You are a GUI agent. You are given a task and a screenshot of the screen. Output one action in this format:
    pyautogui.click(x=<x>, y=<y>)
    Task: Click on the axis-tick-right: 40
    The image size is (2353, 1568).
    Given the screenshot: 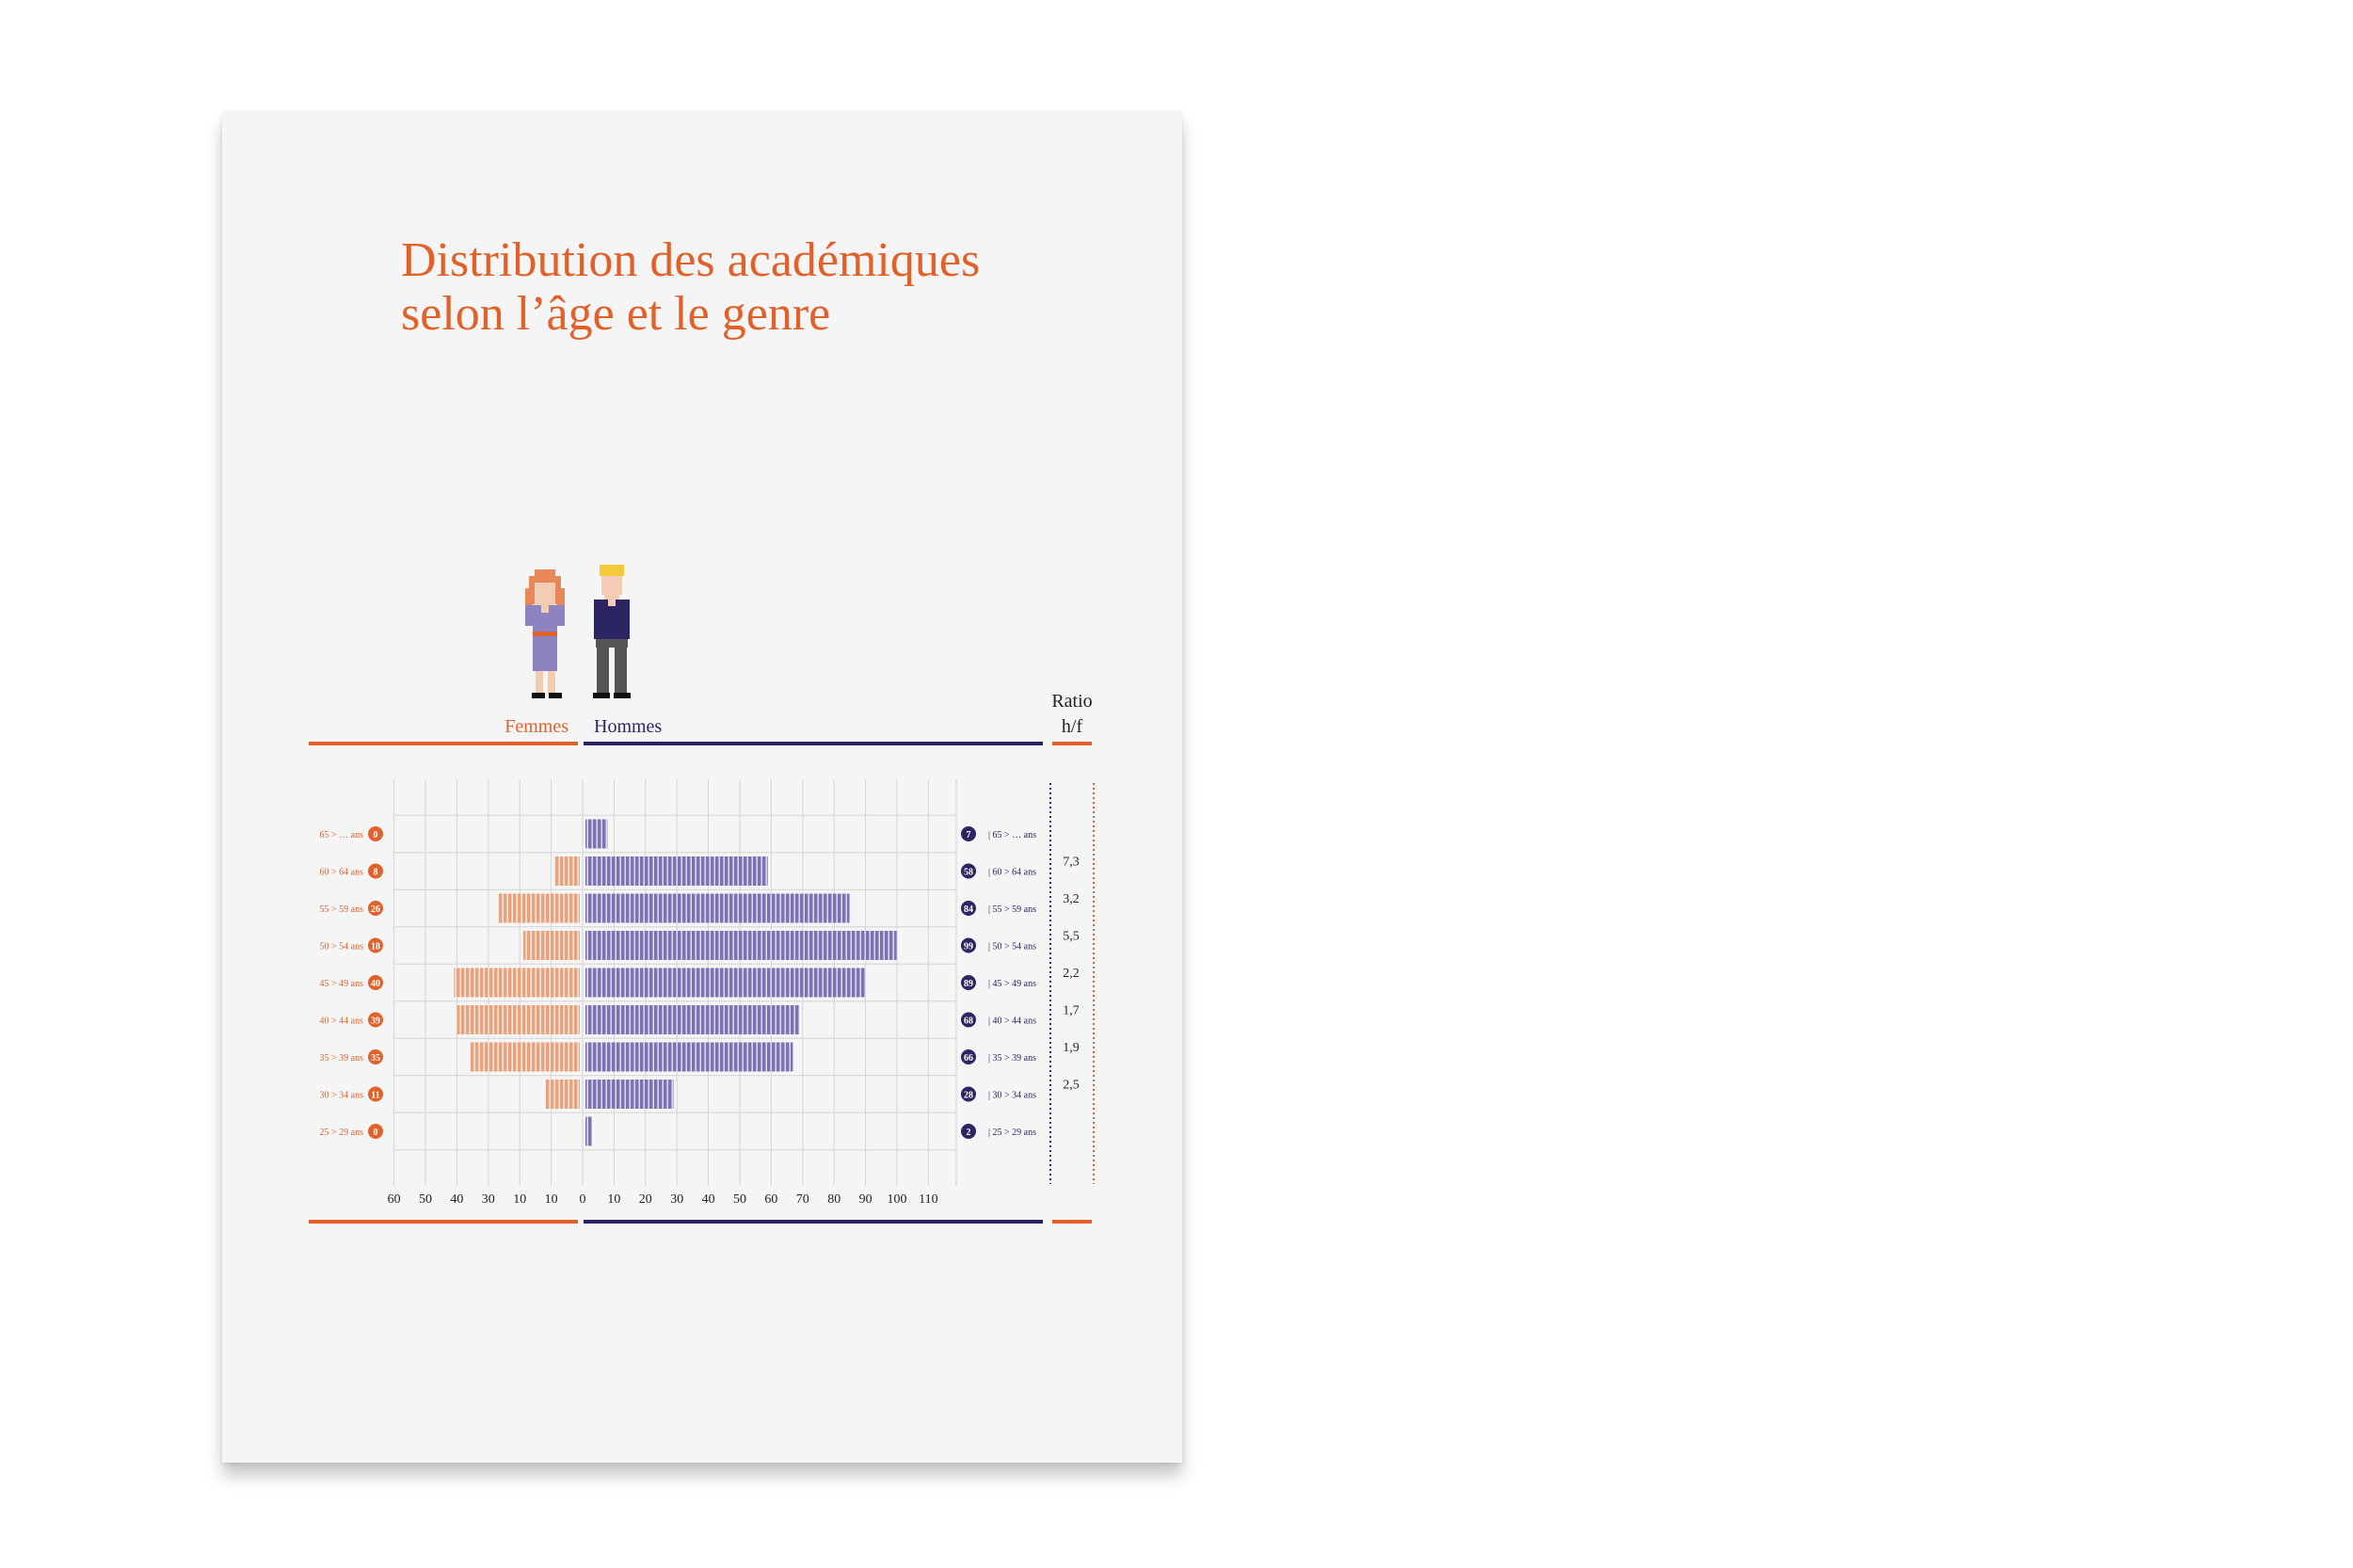 What is the action you would take?
    pyautogui.click(x=708, y=1199)
    